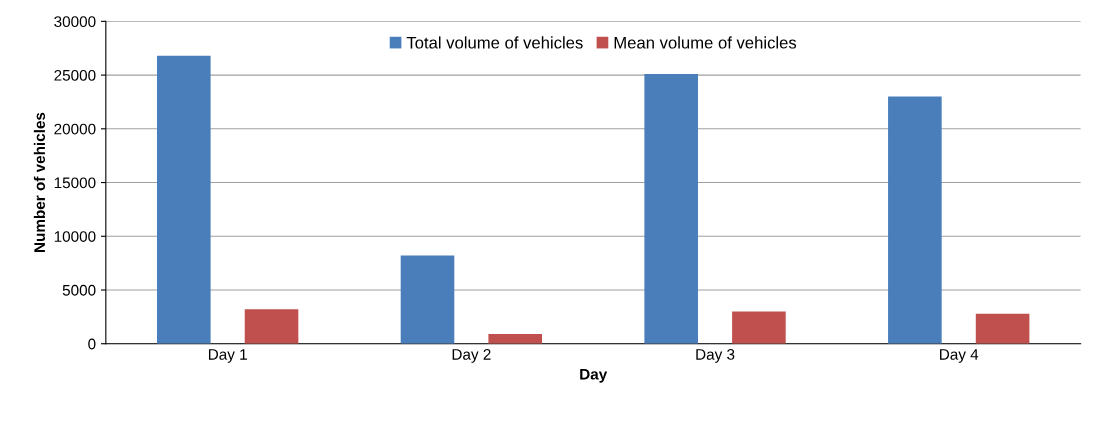 The height and width of the screenshot is (427, 1114). I want to click on y-tick-label: 10000, so click(75, 236).